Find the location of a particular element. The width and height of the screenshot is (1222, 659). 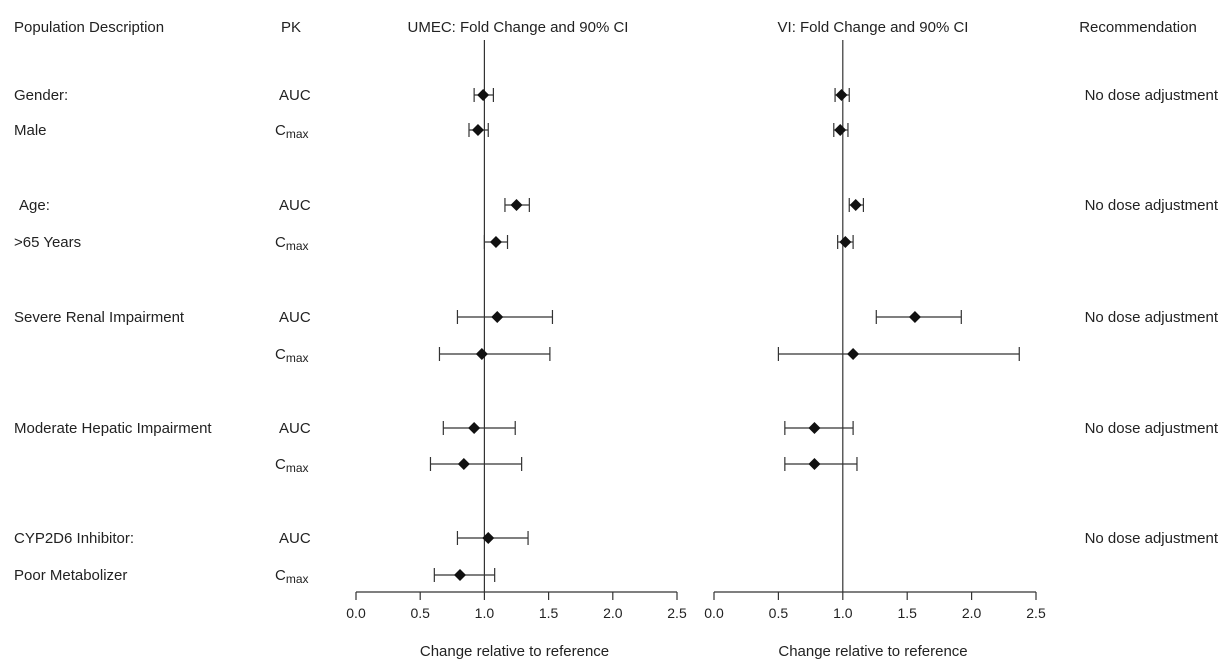

header-recommendation: Recommendation is located at coordinates (1138, 27).